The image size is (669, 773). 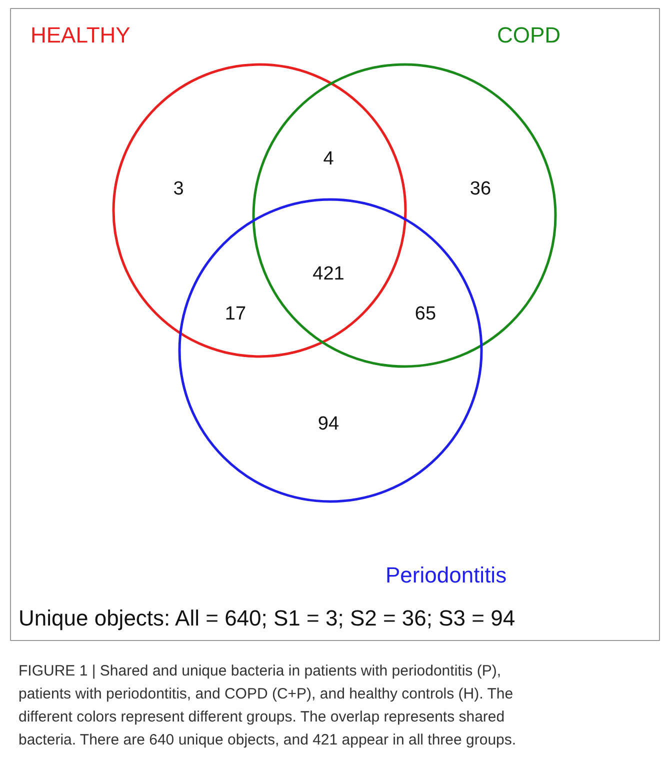 I want to click on text: 65, so click(x=425, y=314).